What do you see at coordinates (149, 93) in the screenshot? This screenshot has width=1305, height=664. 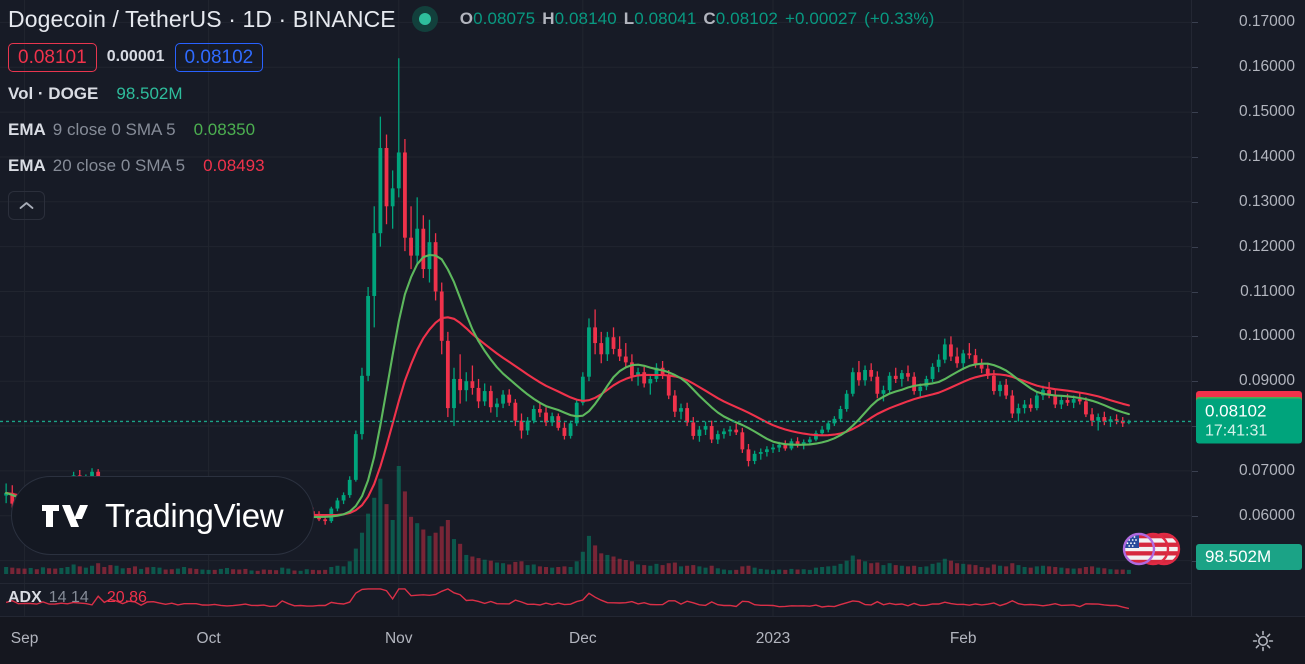 I see `volume-value: 98.502M` at bounding box center [149, 93].